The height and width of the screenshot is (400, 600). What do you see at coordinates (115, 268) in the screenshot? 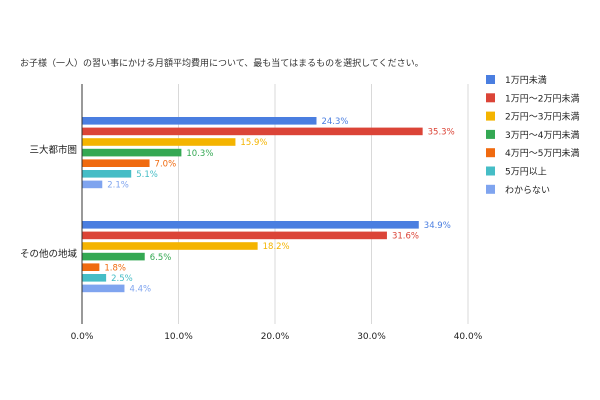
I see `data-label: 1.8%` at bounding box center [115, 268].